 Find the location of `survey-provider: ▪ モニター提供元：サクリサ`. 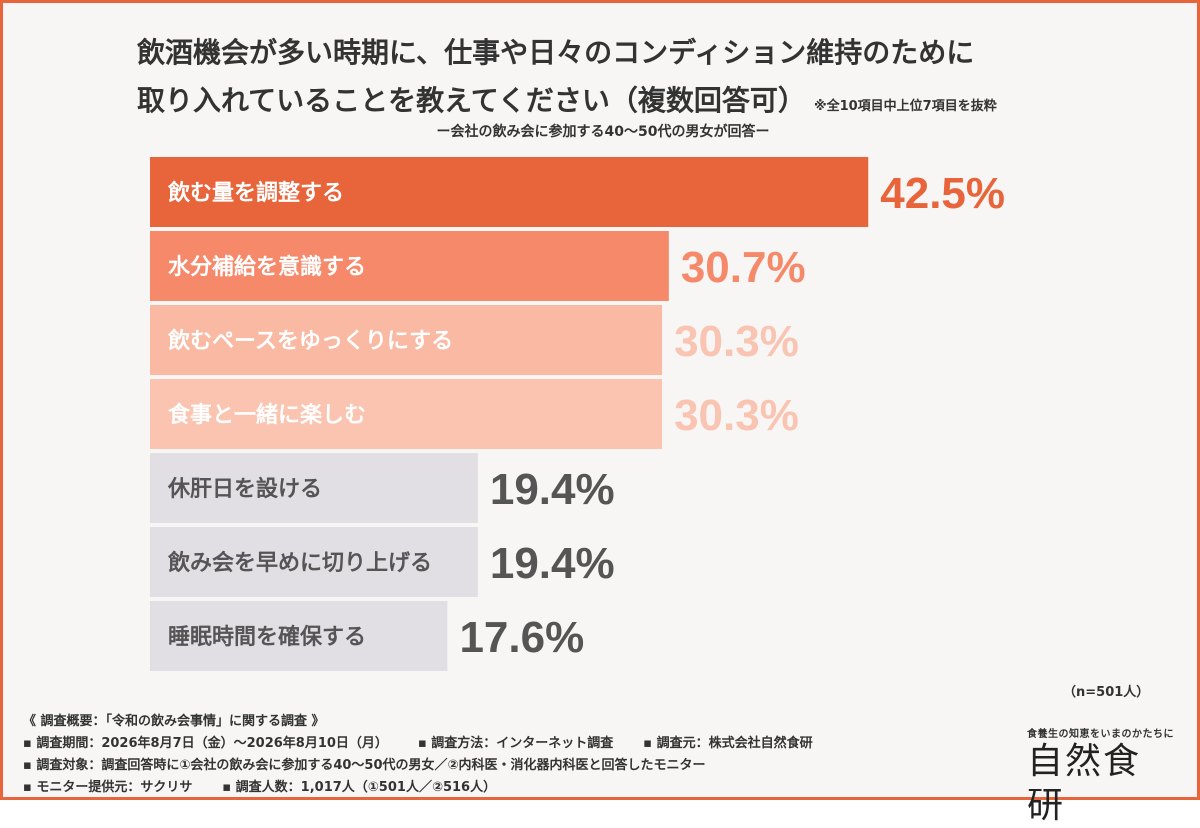

survey-provider: ▪ モニター提供元：サクリサ is located at coordinates (108, 787).